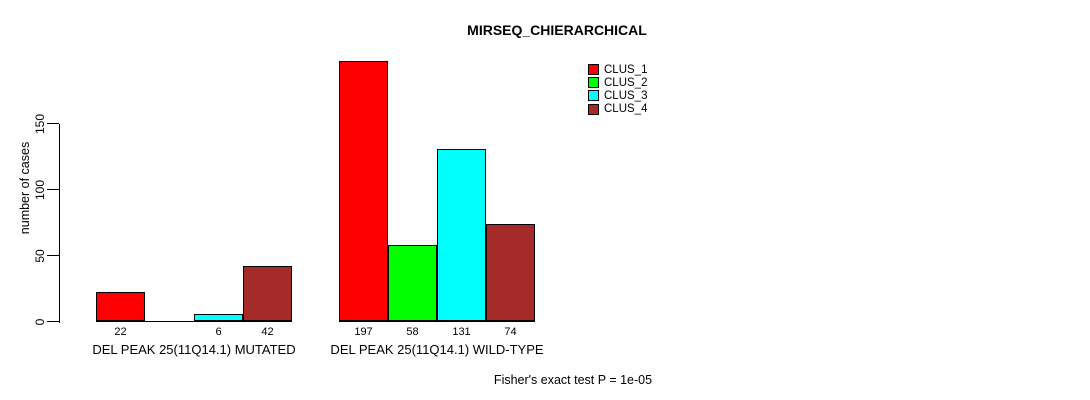  Describe the element at coordinates (437, 349) in the screenshot. I see `category-label: DEL PEAK 25(11Q14.1) WILD-TYPE` at that location.